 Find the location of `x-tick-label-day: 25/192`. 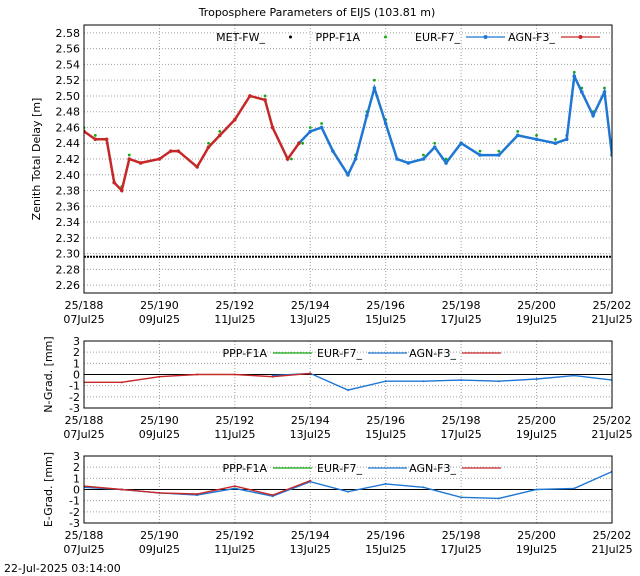

x-tick-label-day: 25/192 is located at coordinates (235, 305).